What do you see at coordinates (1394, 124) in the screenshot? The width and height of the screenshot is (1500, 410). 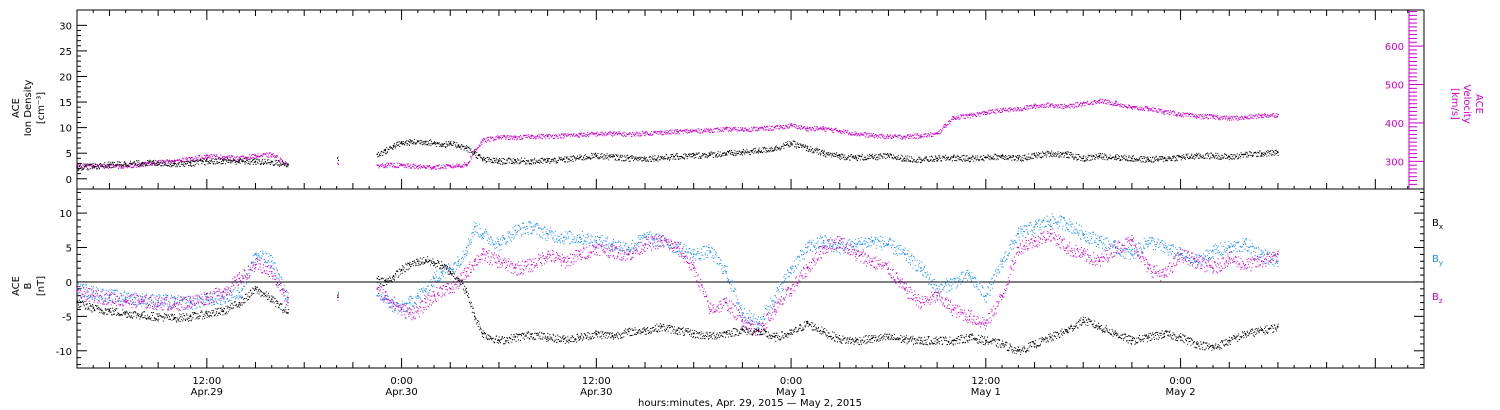 I see `p1-right-tick-label: 400` at bounding box center [1394, 124].